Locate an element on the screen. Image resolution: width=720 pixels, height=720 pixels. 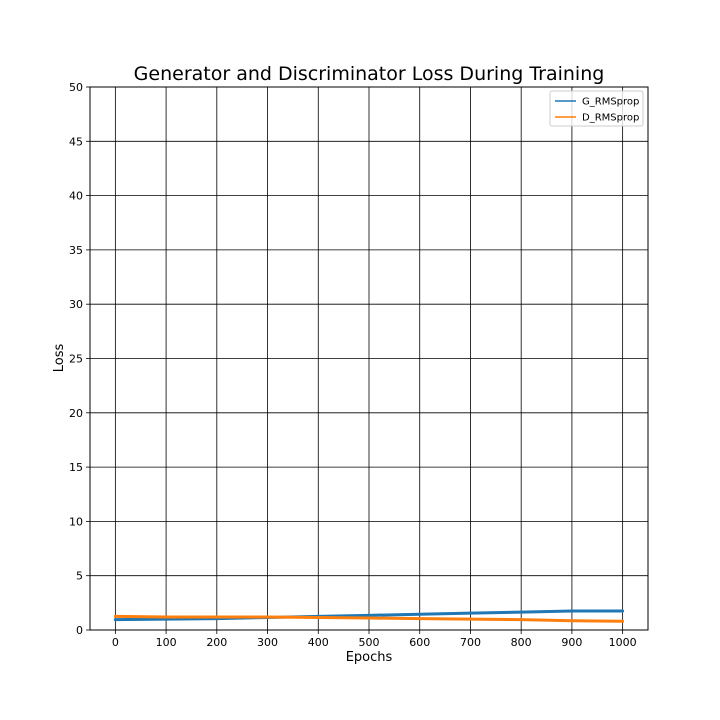
legend: G_RMSprop D_RMSprop is located at coordinates (596, 108).